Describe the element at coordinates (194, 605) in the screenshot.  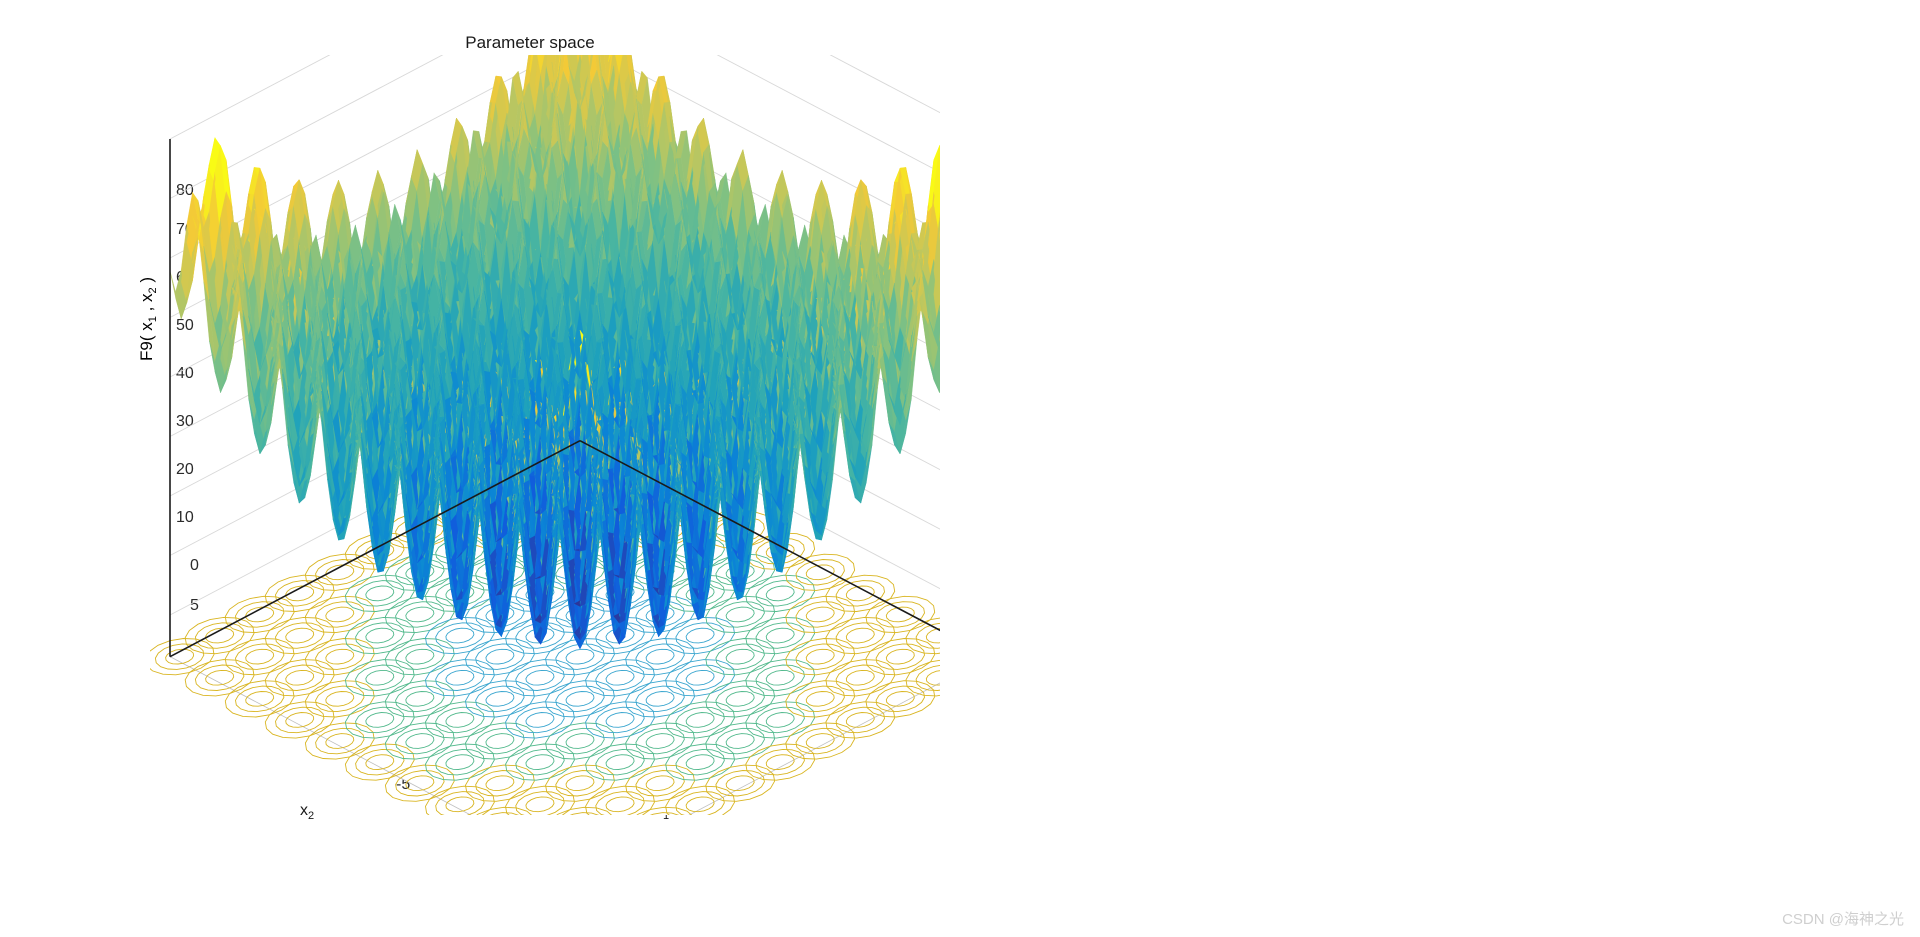
I see `x2-tick-5: 5` at that location.